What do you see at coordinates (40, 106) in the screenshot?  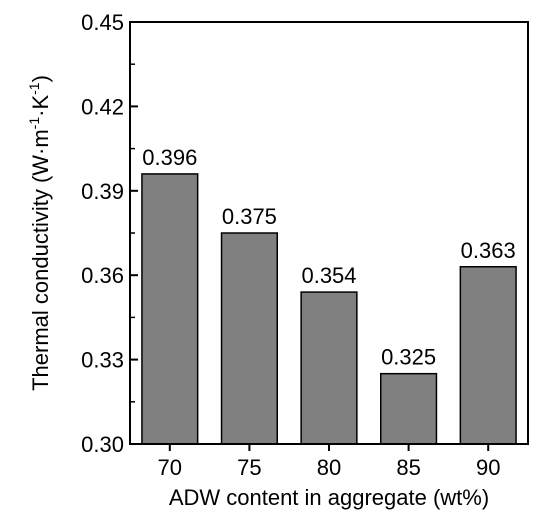 I see `y-axis-title-mid: ·K` at bounding box center [40, 106].